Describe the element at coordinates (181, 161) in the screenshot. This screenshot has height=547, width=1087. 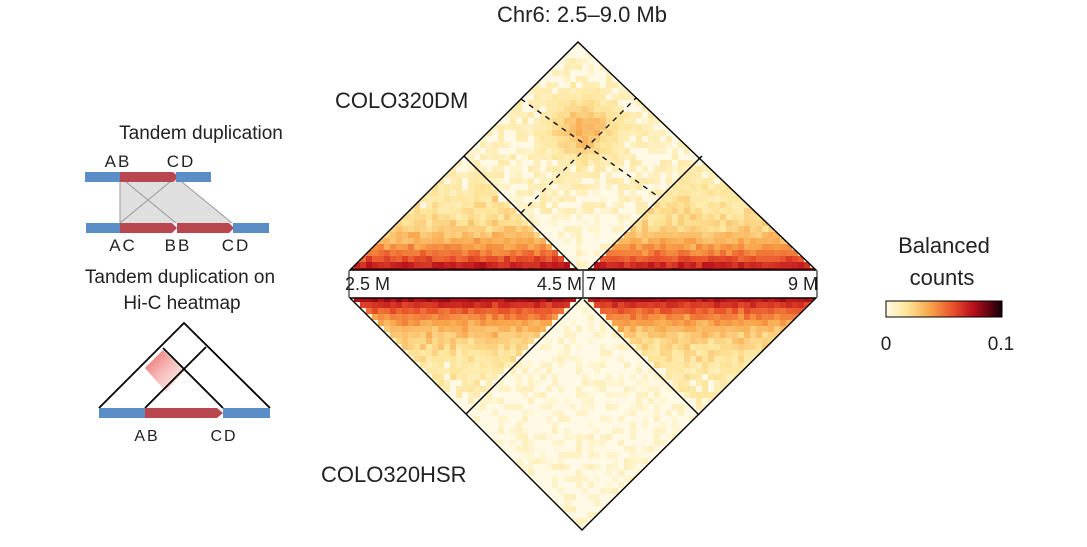
I see `label-cd-top: CD` at that location.